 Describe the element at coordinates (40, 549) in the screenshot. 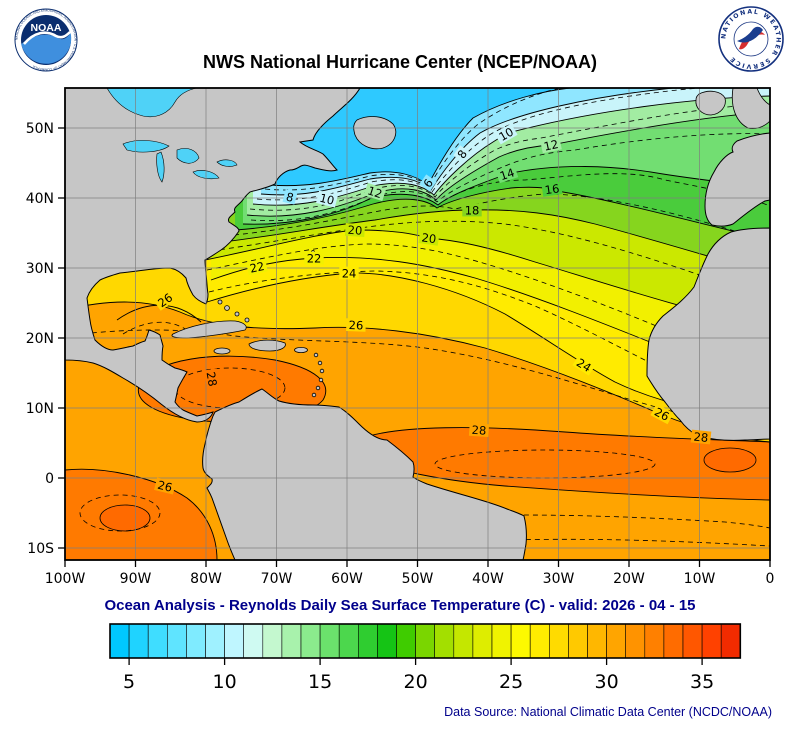

I see `y-axis-label: 10S` at that location.